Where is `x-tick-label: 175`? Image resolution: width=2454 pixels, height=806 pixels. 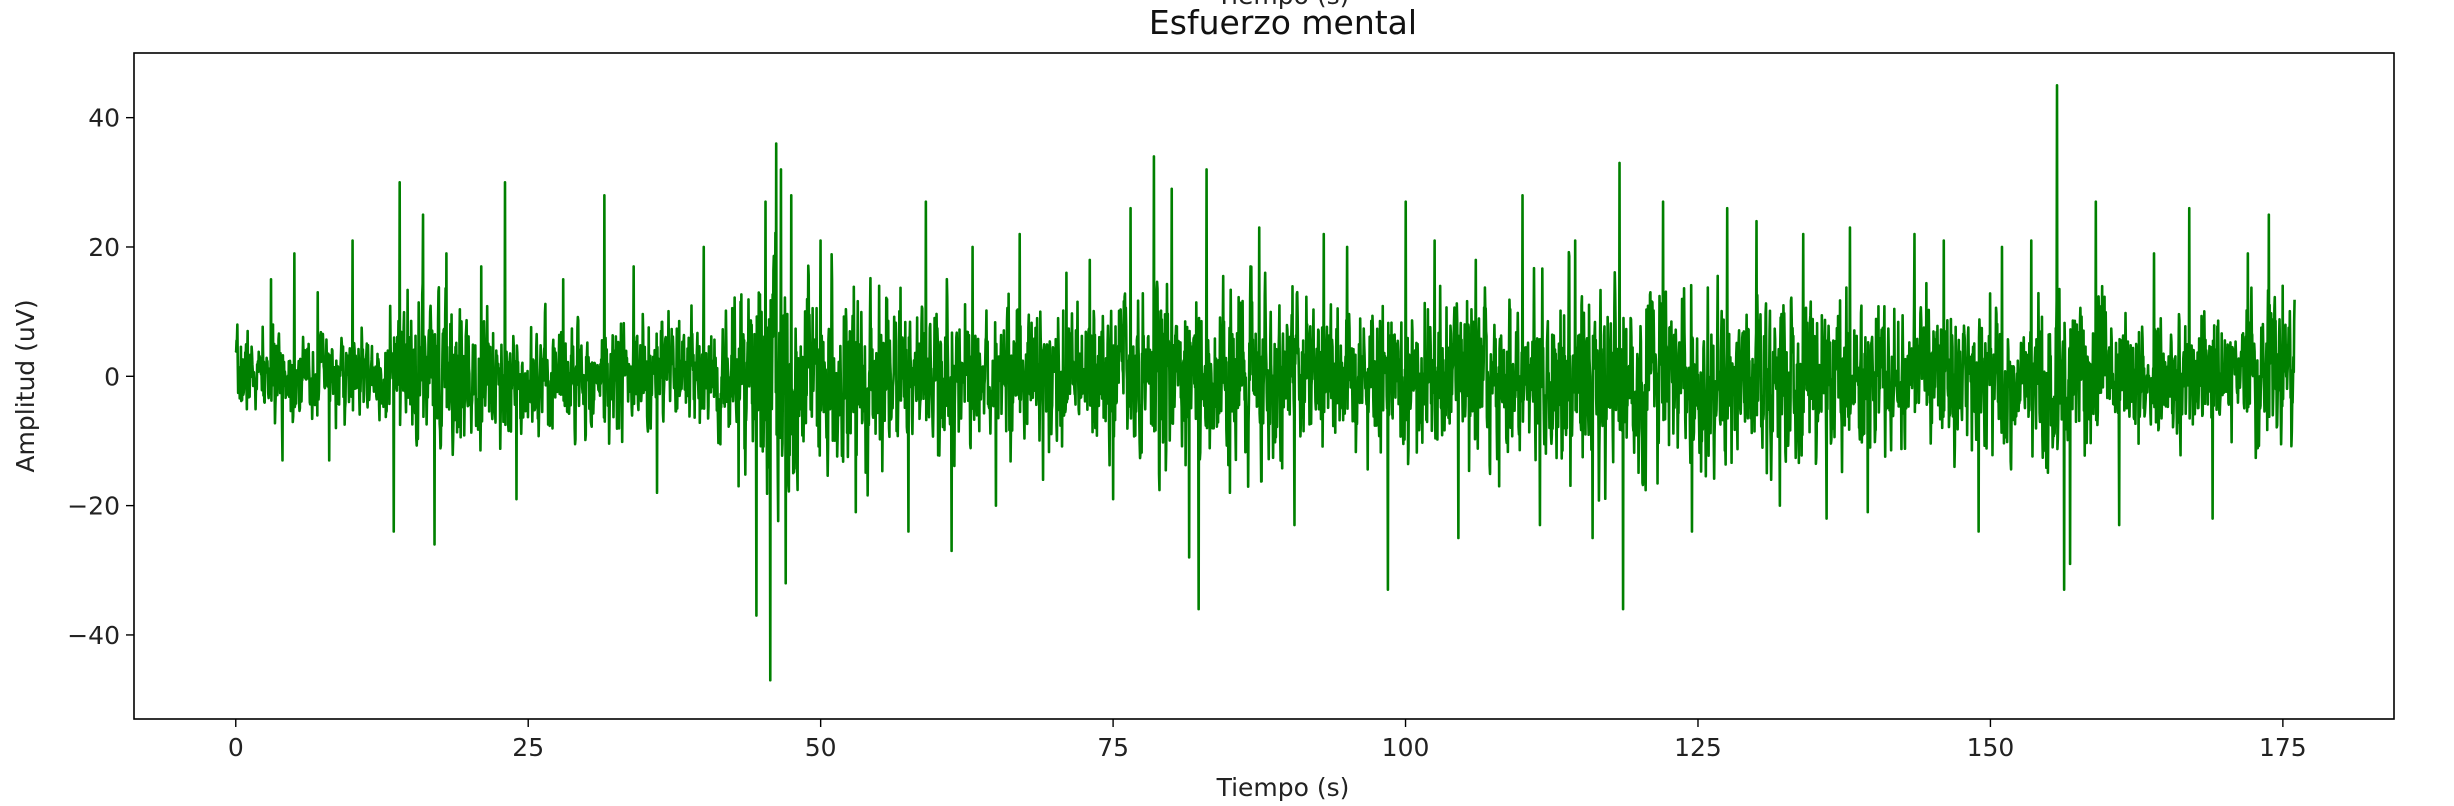 x-tick-label: 175 is located at coordinates (2283, 747).